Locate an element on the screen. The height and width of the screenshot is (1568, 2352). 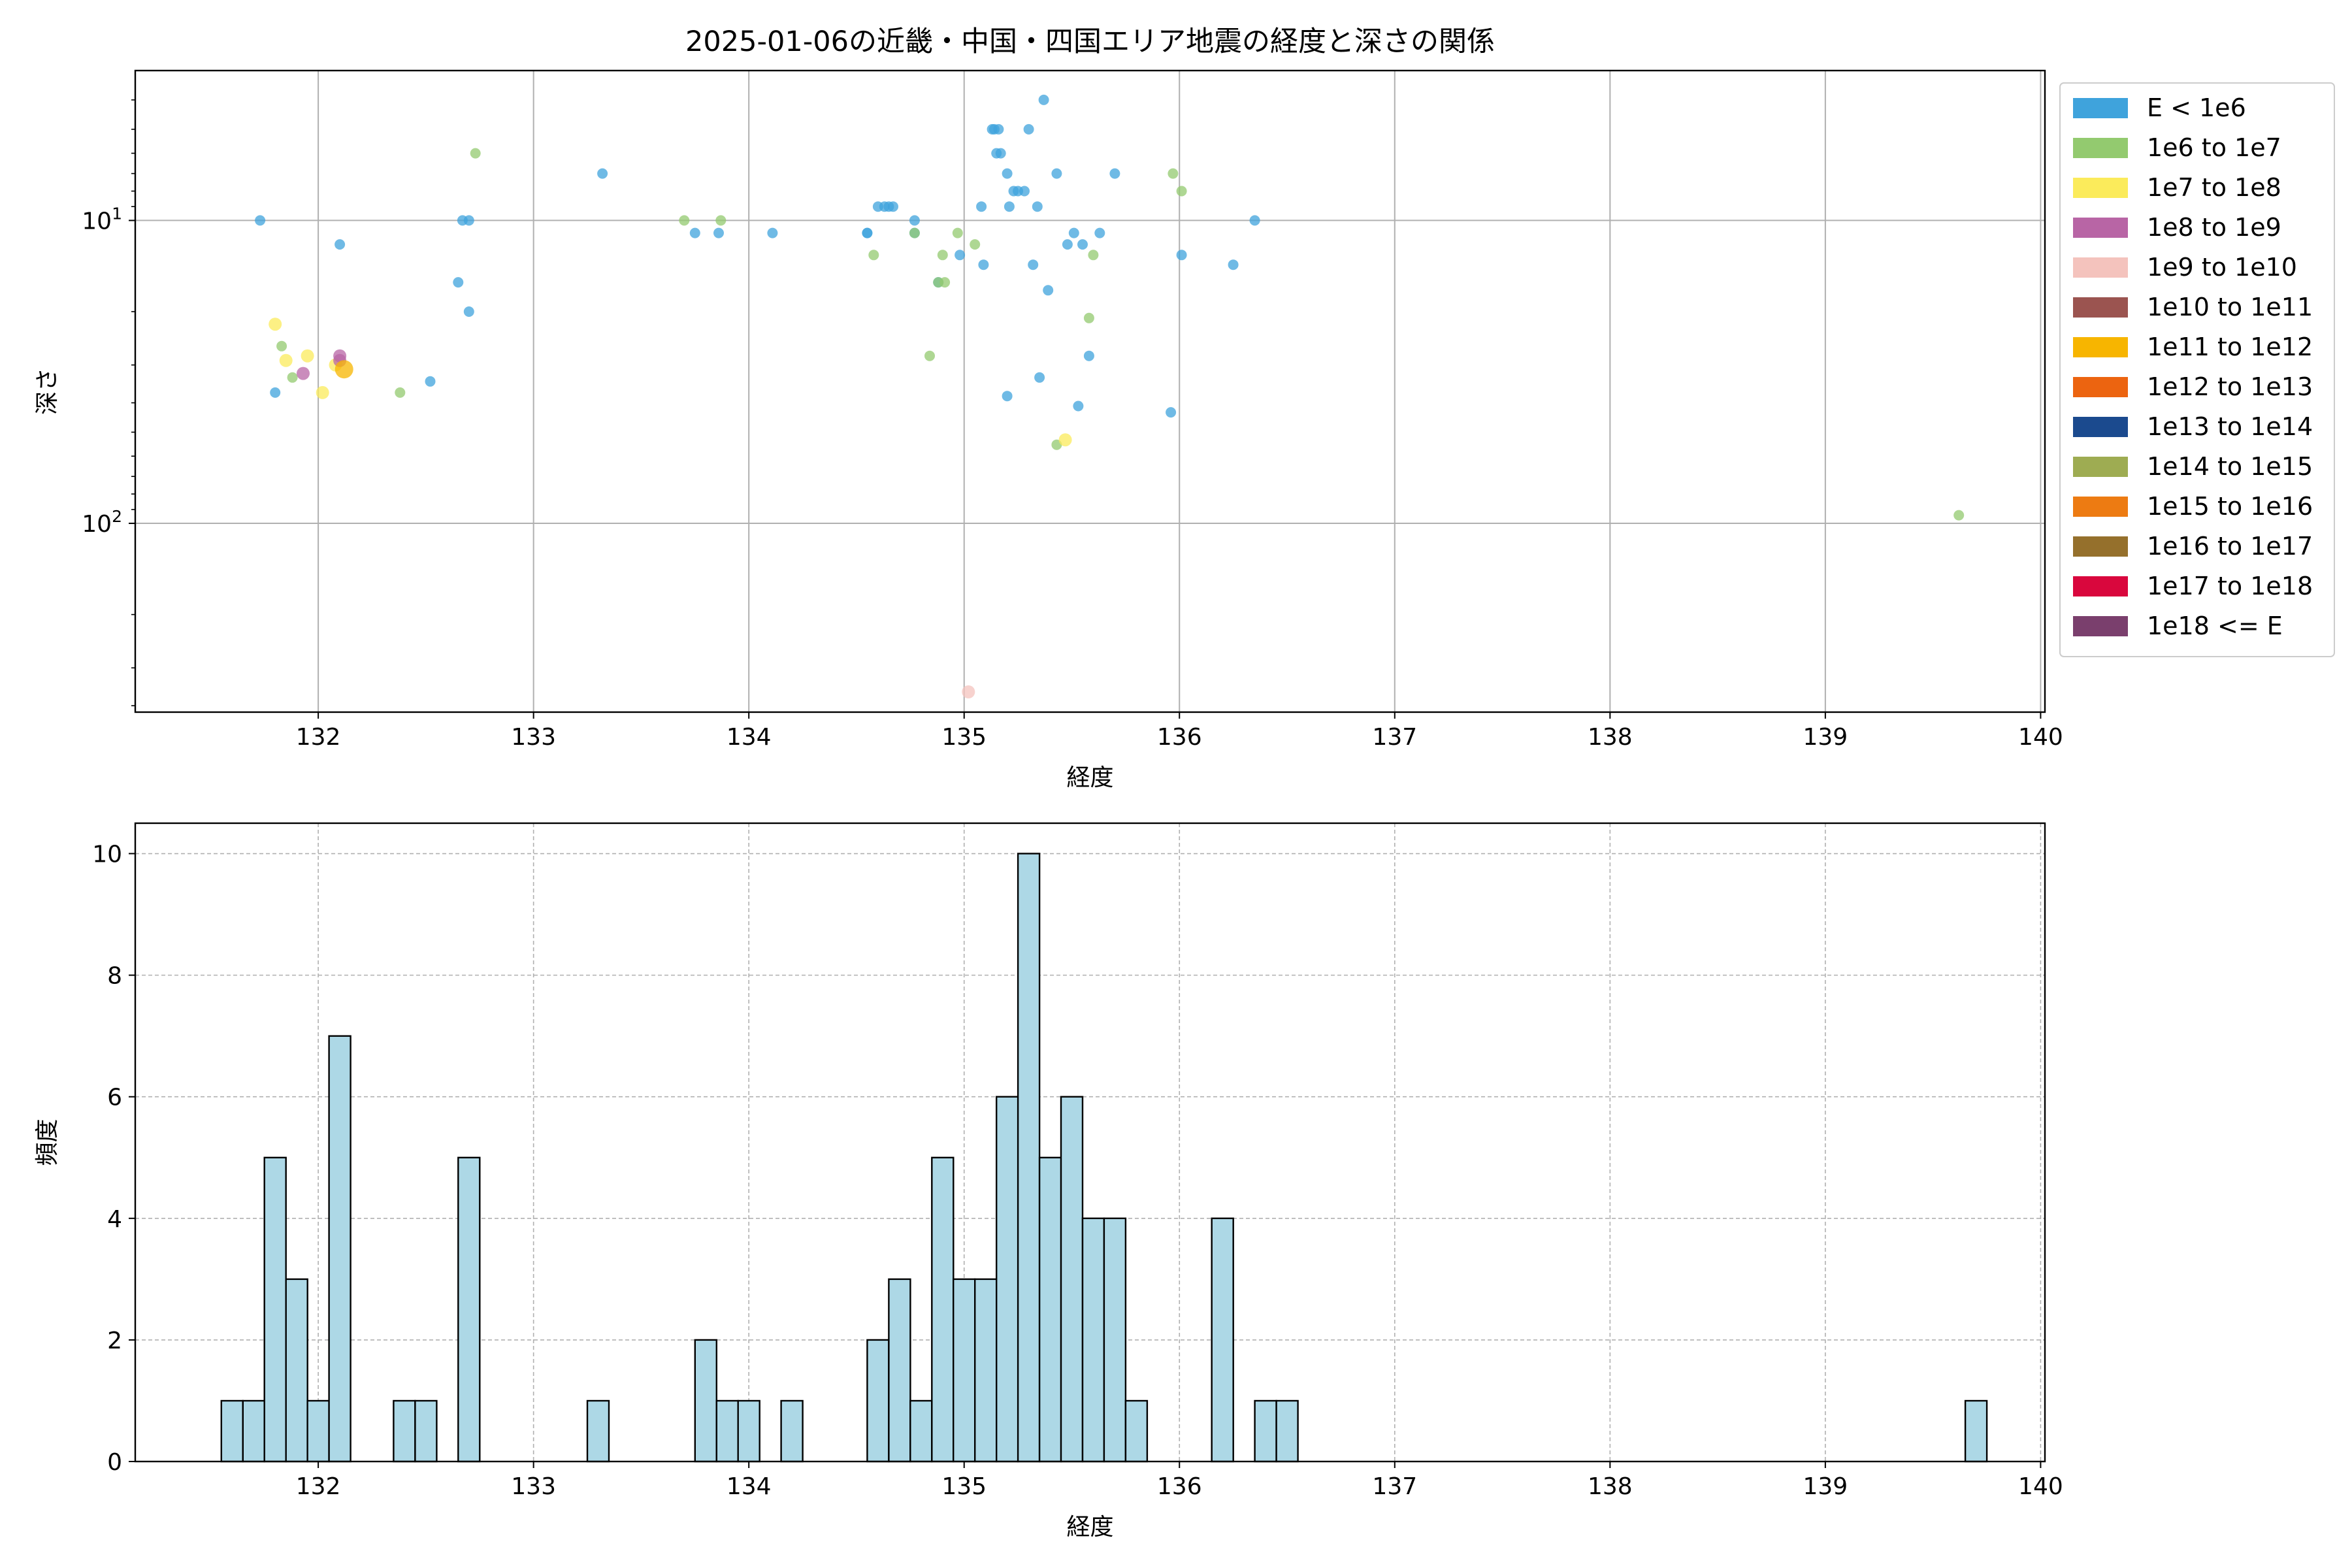
scatter-xtick-label: 135 is located at coordinates (964, 737).